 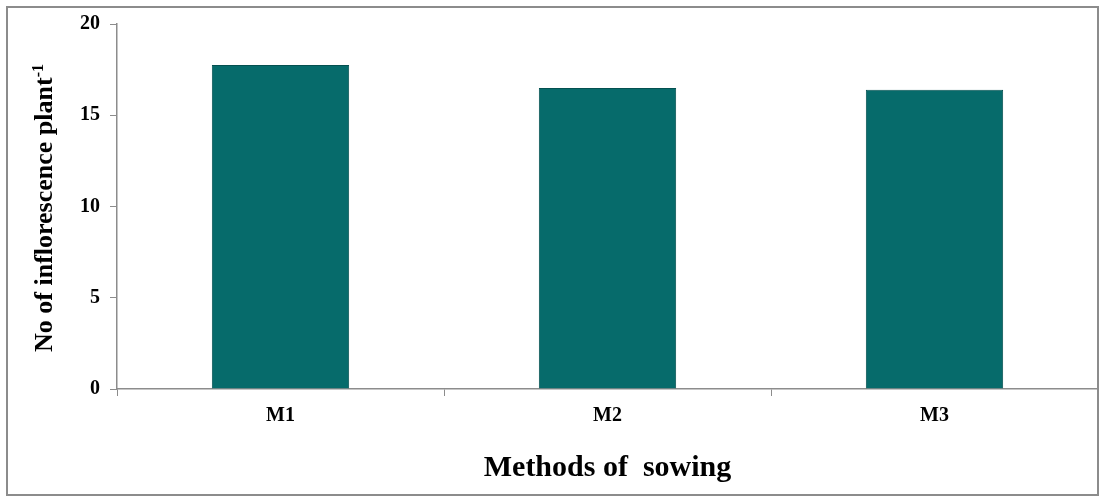 What do you see at coordinates (280, 414) in the screenshot?
I see `x-tick-label: M1` at bounding box center [280, 414].